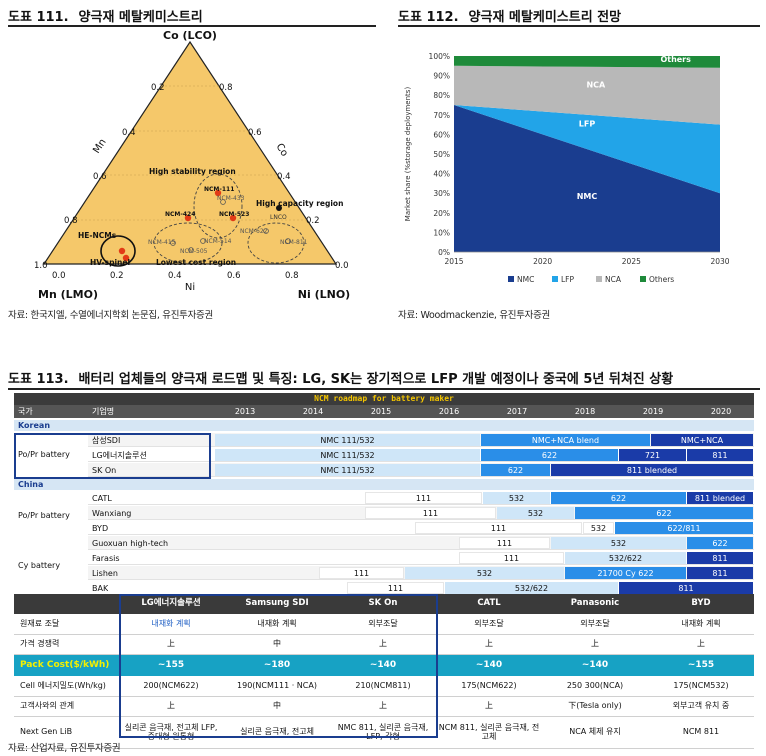  What do you see at coordinates (701, 686) in the screenshot?
I see `table-cell: 175(NCM532)` at bounding box center [701, 686].